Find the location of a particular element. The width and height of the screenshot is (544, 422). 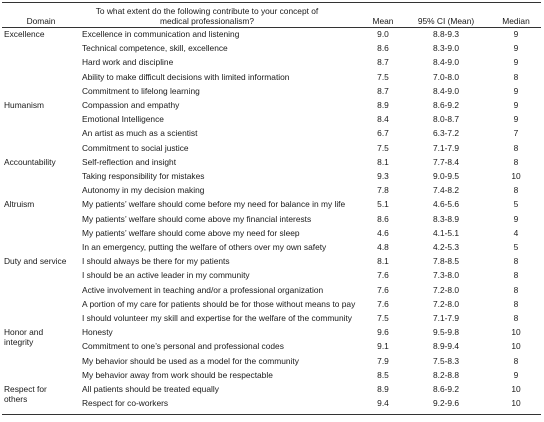

mean-cell: 7.5 is located at coordinates (383, 147).